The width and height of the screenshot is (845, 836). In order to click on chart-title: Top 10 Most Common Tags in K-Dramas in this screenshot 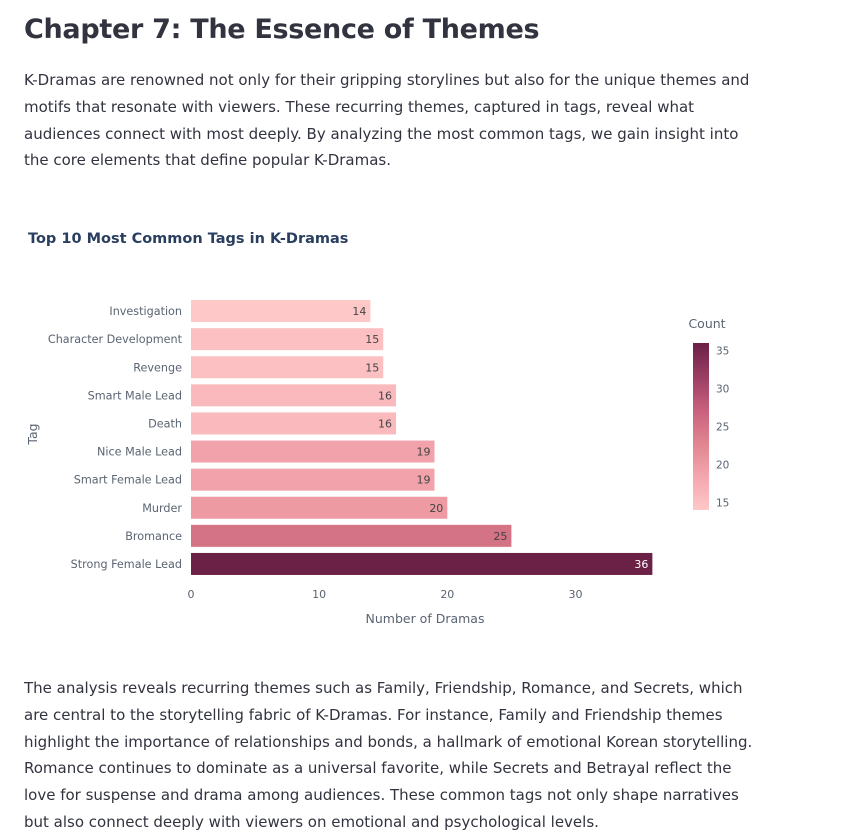, I will do `click(188, 239)`.